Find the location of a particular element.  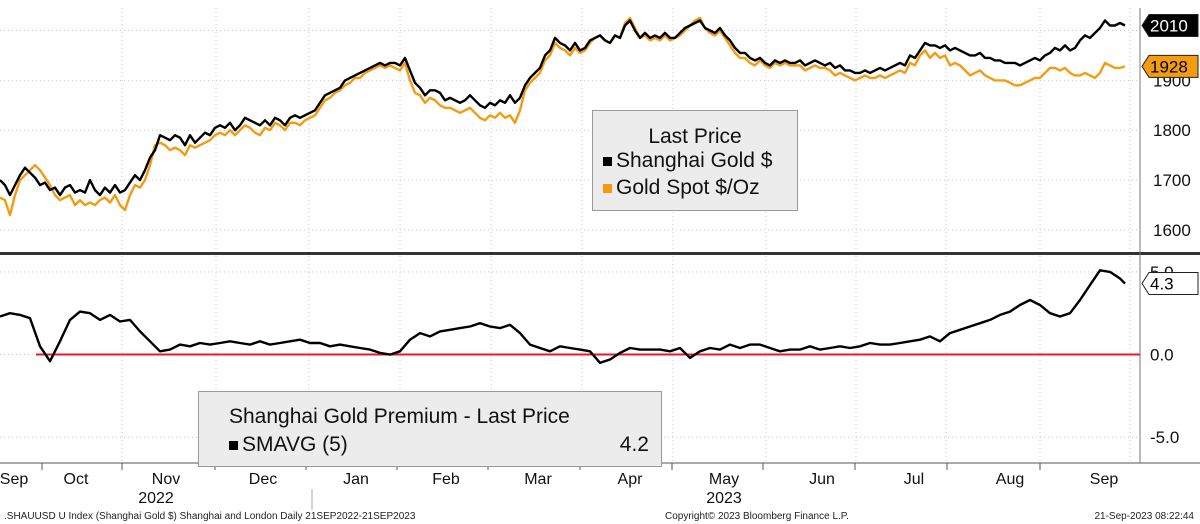

last-value-badge-gold-spot: 1928 is located at coordinates (1170, 66).